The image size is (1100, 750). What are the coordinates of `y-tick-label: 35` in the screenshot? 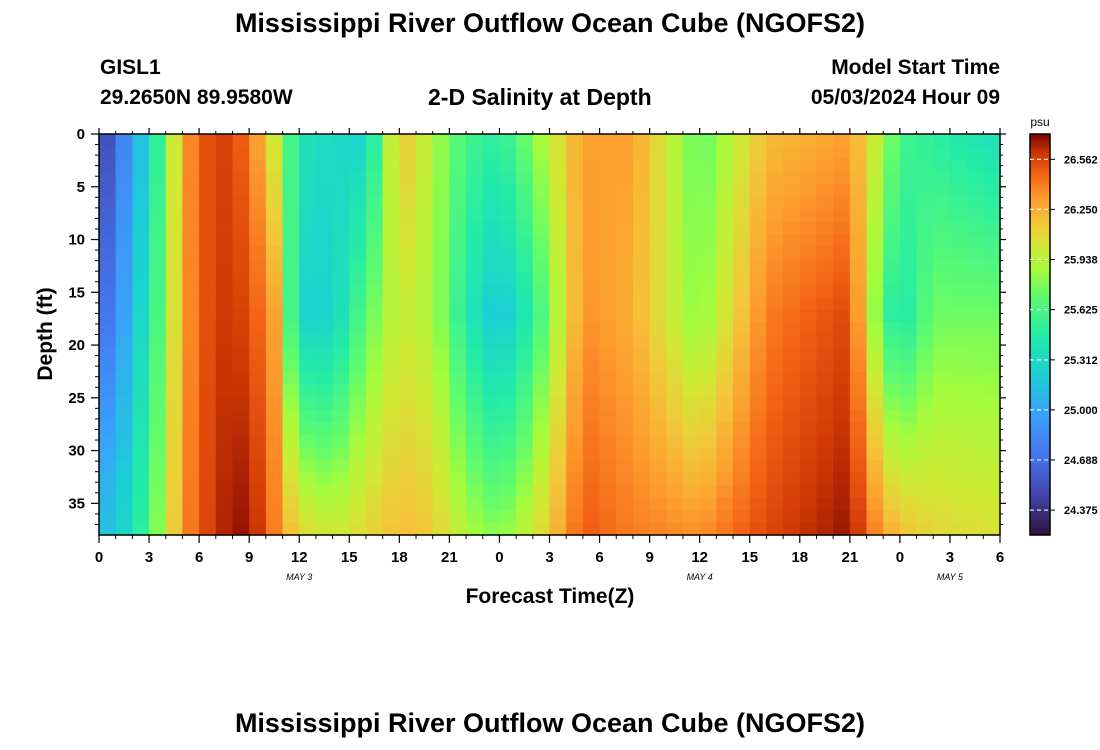 It's located at (76, 503).